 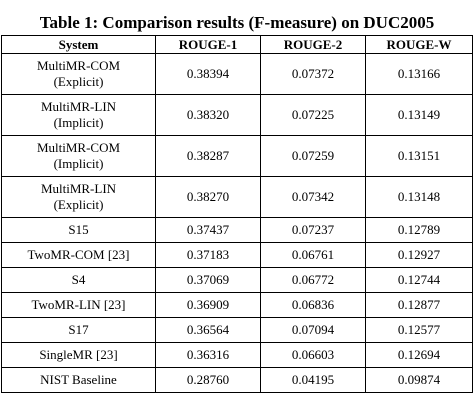 I want to click on rouge-w-cell: 0.13149, so click(x=419, y=115).